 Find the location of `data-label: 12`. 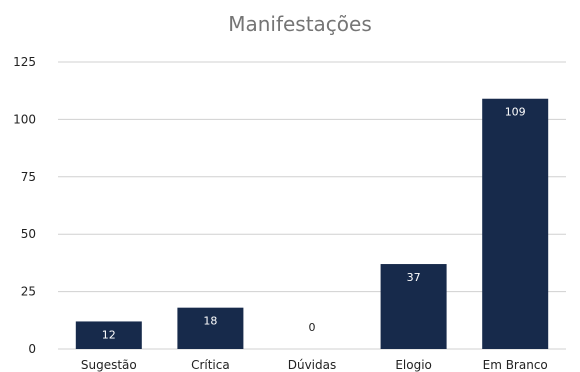

data-label: 12 is located at coordinates (109, 334).